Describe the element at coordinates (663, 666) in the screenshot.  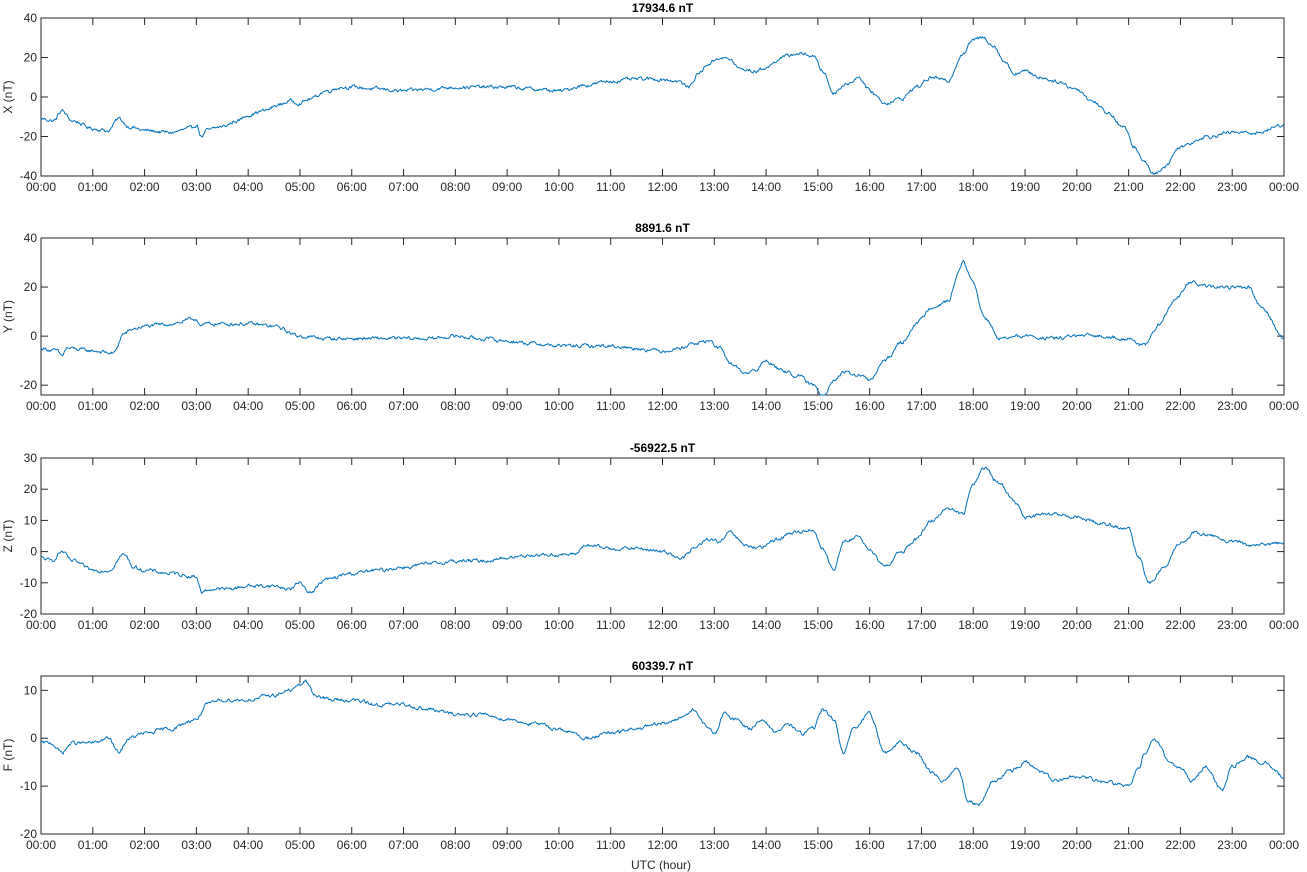
I see `panel-title: 60339.7 nT` at that location.